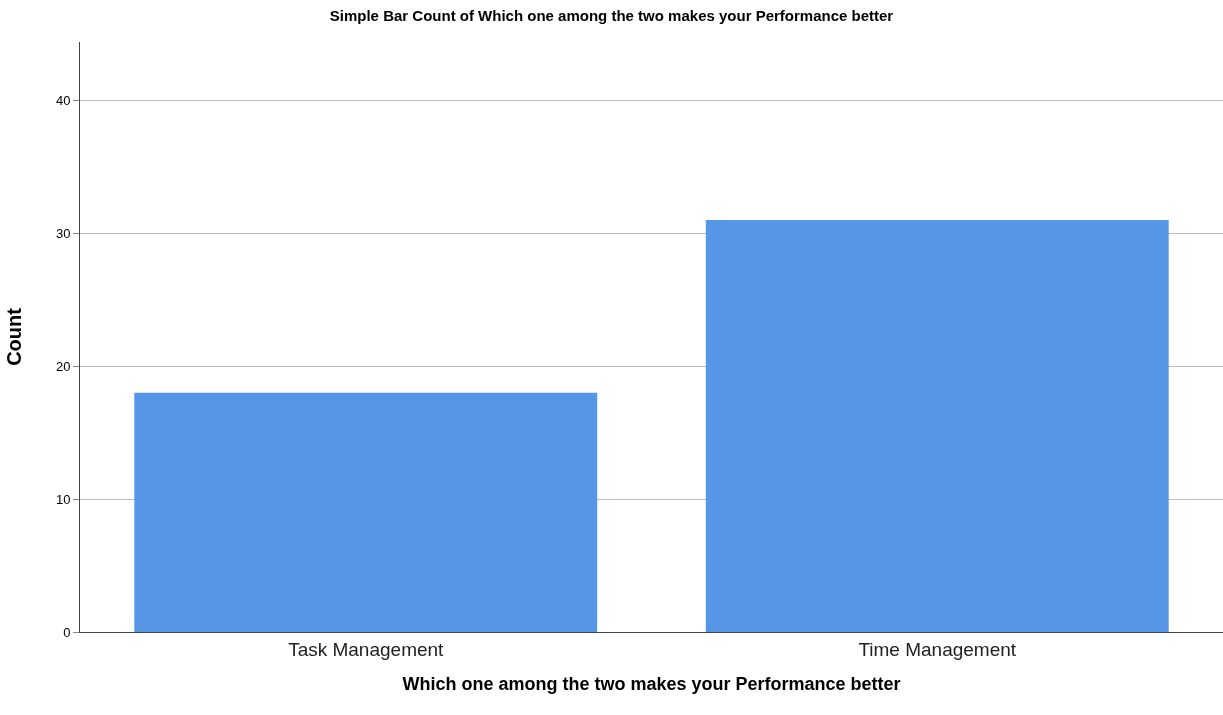 This screenshot has height=715, width=1223. Describe the element at coordinates (14, 336) in the screenshot. I see `y-axis-title: Count` at that location.